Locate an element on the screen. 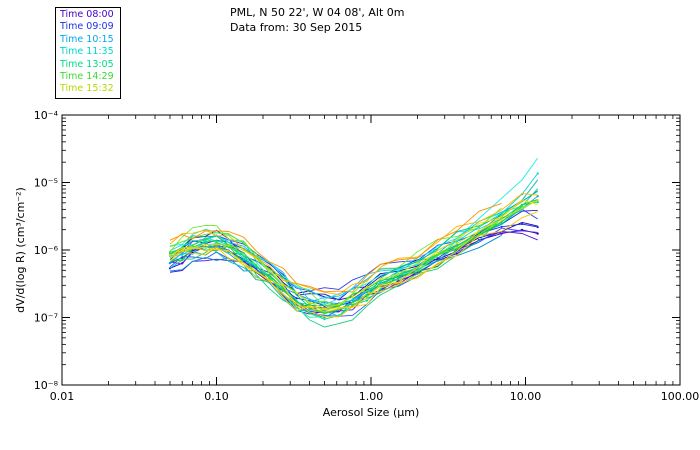  plot-subtitle: Data from: 30 Sep 2015 is located at coordinates (296, 27).